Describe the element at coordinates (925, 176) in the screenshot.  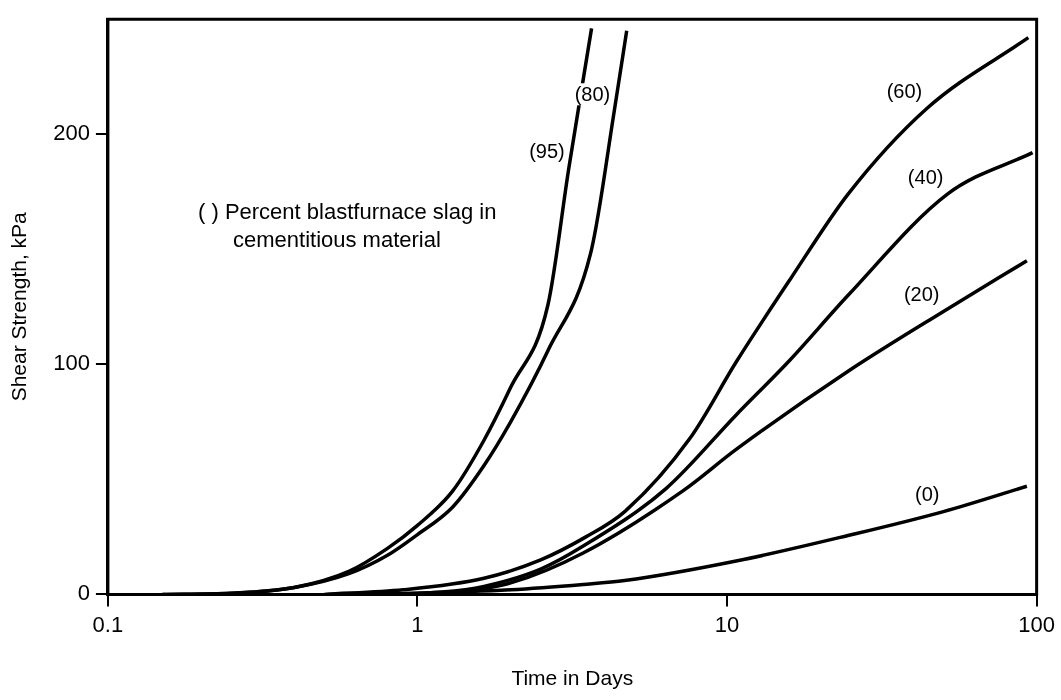
I see `series-label: (40)` at that location.